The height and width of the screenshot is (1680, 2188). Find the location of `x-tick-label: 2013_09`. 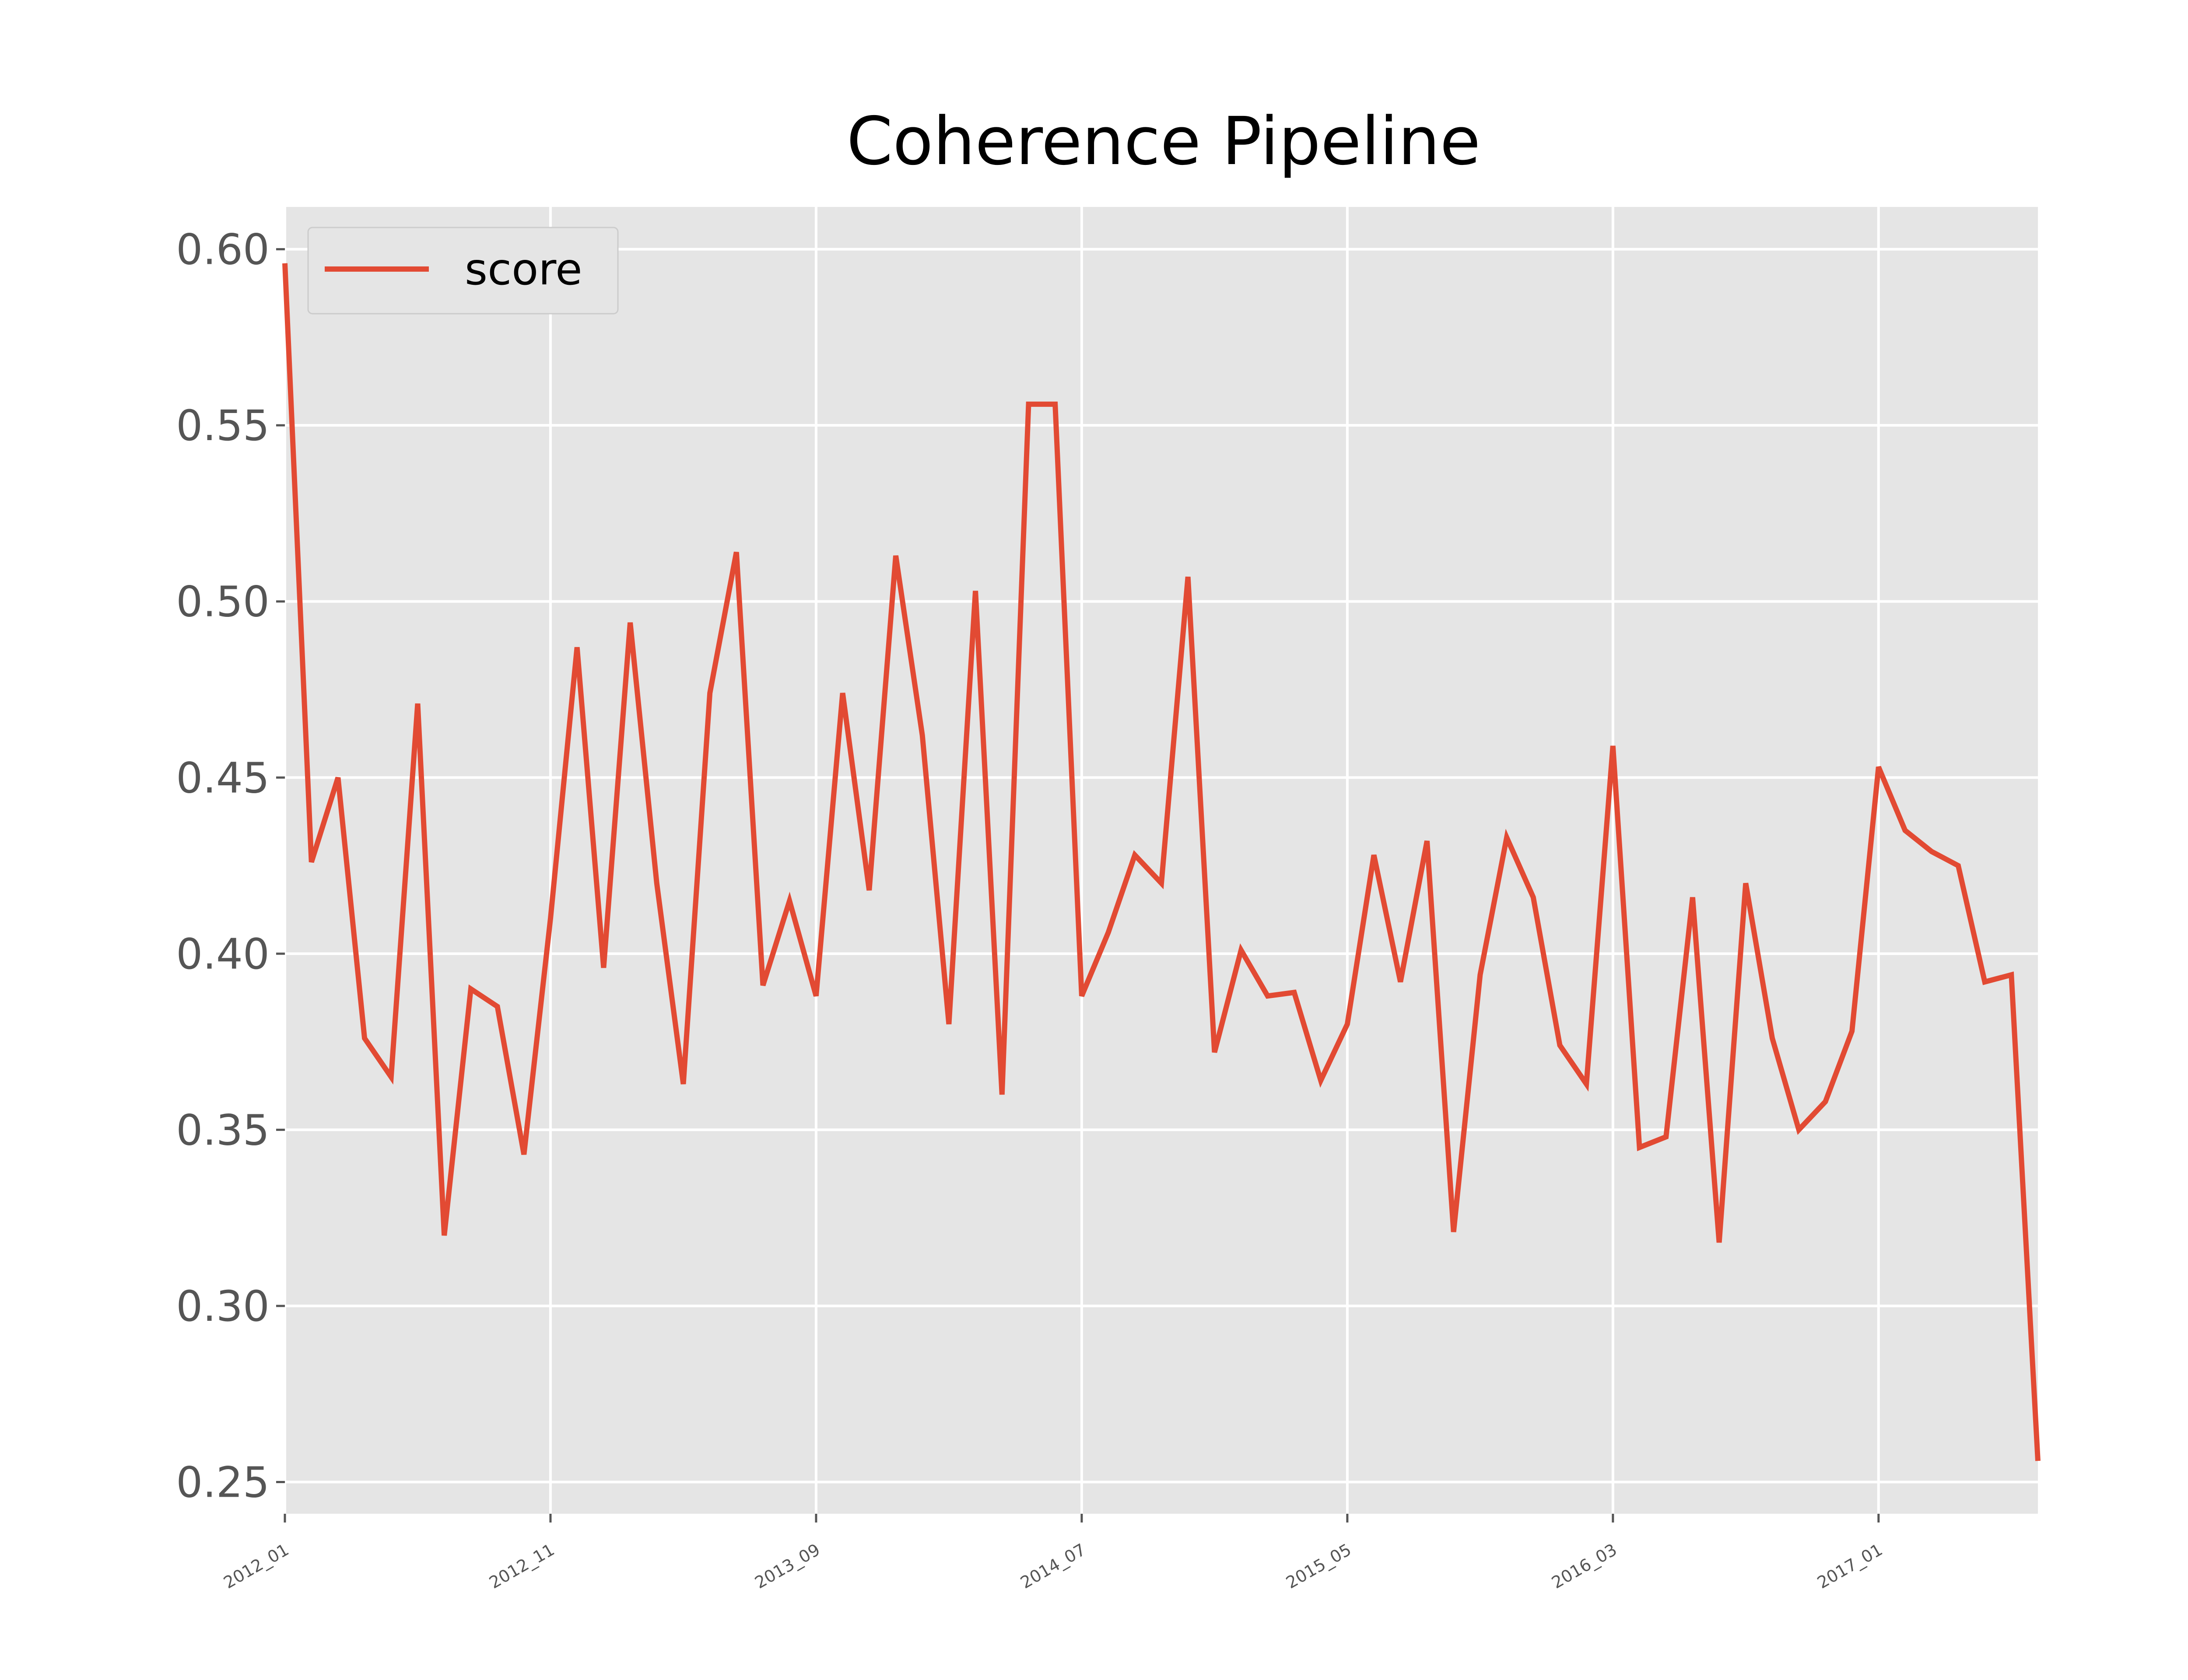

x-tick-label: 2013_09 is located at coordinates (787, 1566).